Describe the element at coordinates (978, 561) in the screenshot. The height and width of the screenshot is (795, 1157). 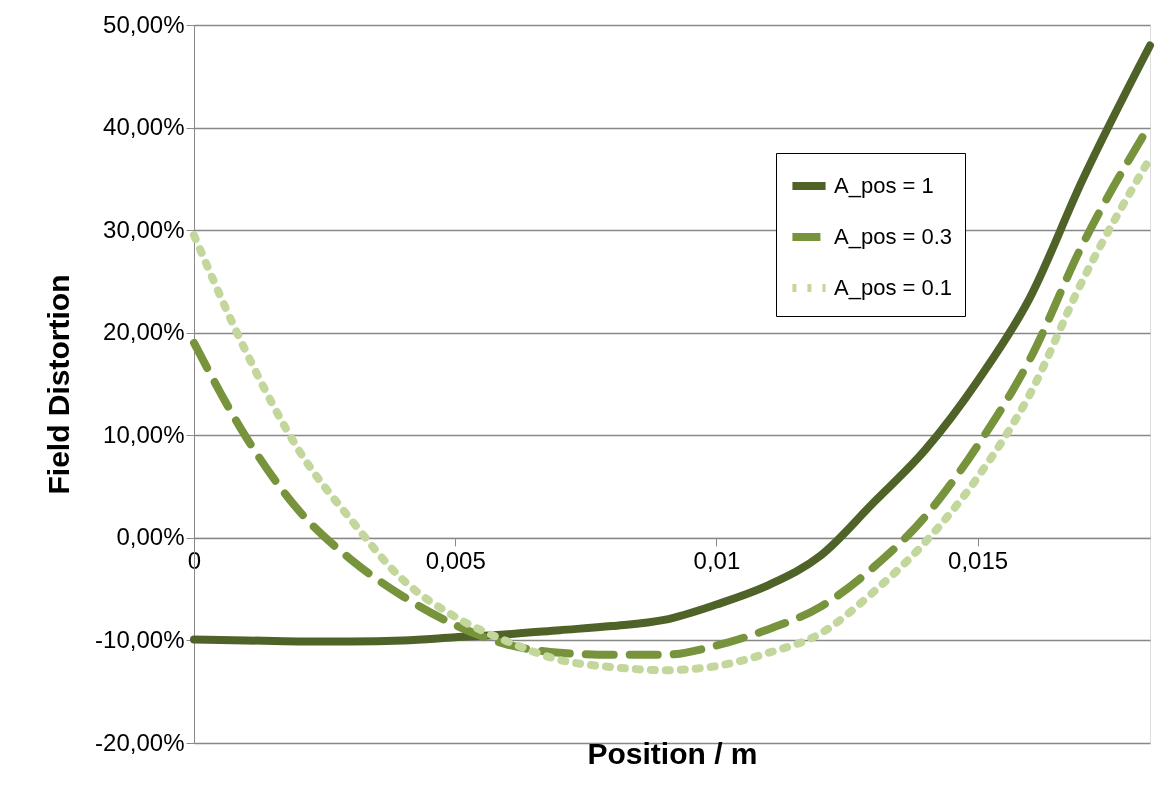
I see `x-tick-label: 0,015` at that location.